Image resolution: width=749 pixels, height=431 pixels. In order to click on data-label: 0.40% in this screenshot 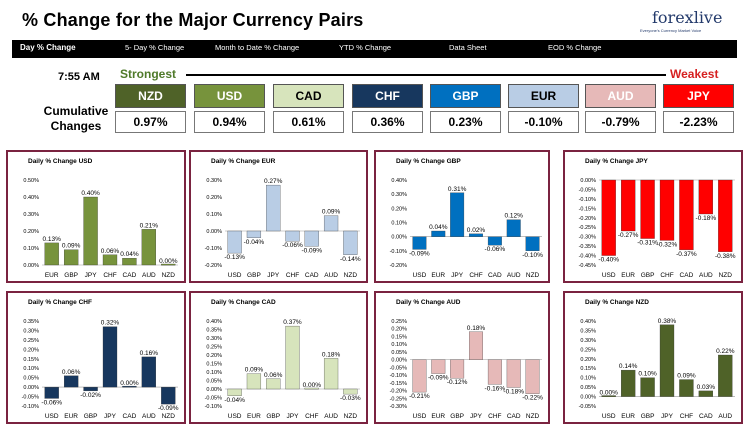, I will do `click(90, 193)`.